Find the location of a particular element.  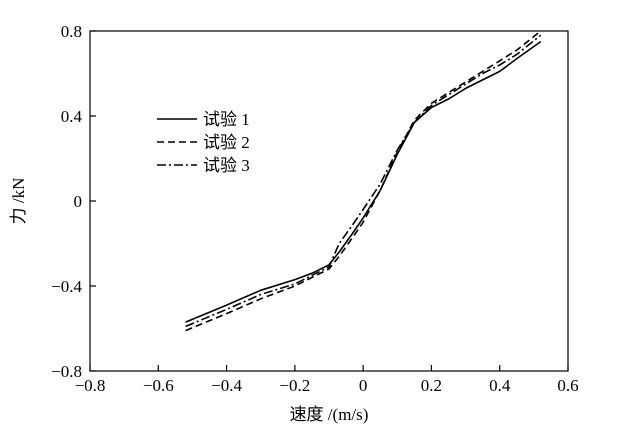

y-tick-label: −0.4 is located at coordinates (66, 286).